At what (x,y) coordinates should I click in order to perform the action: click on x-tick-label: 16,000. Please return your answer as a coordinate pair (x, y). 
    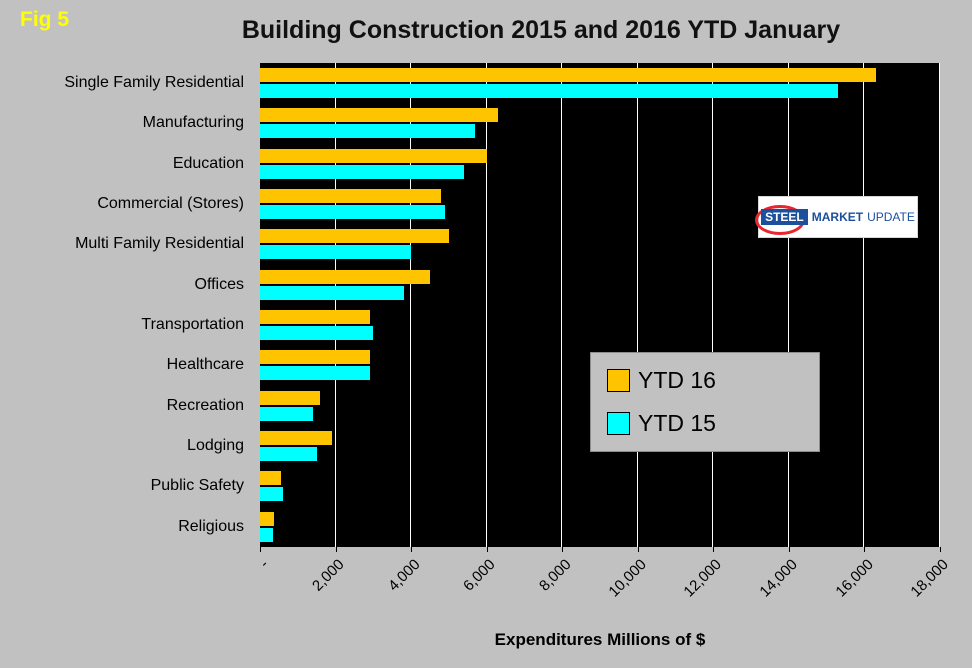
    Looking at the image, I should click on (854, 578).